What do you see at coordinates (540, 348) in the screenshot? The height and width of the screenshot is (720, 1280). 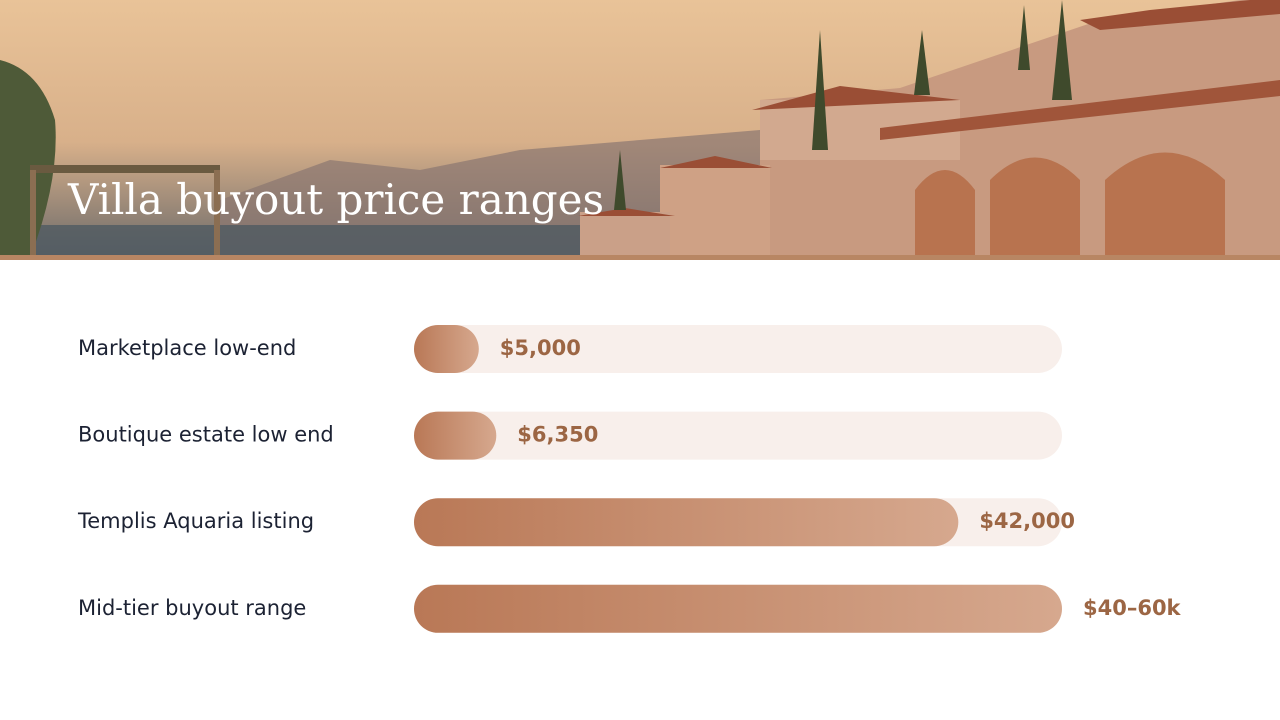 I see `value-label: $5,000` at bounding box center [540, 348].